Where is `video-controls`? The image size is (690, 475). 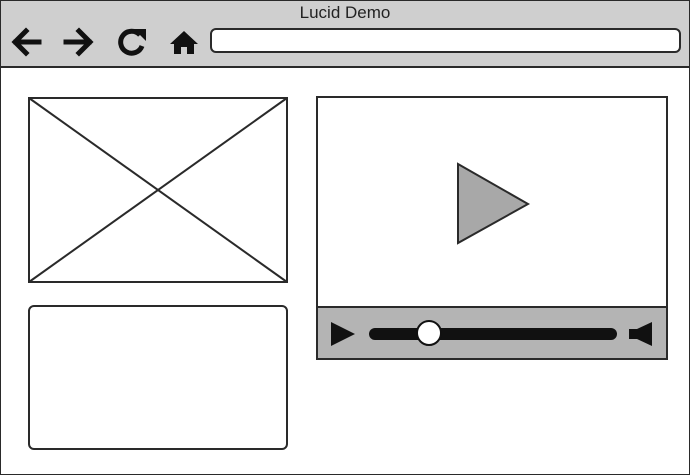
video-controls is located at coordinates (492, 332).